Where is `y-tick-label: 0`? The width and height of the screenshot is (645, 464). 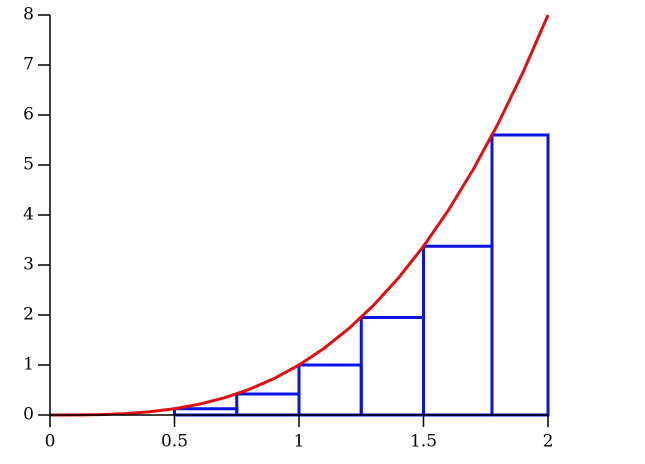 y-tick-label: 0 is located at coordinates (28, 415).